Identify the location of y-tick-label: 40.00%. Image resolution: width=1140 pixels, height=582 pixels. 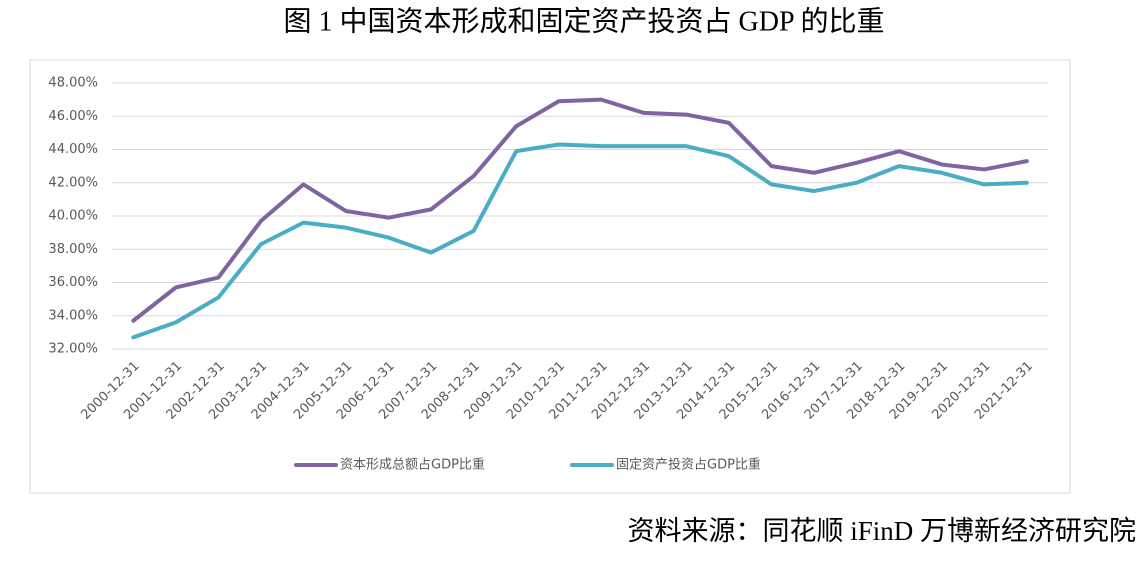
(73, 216).